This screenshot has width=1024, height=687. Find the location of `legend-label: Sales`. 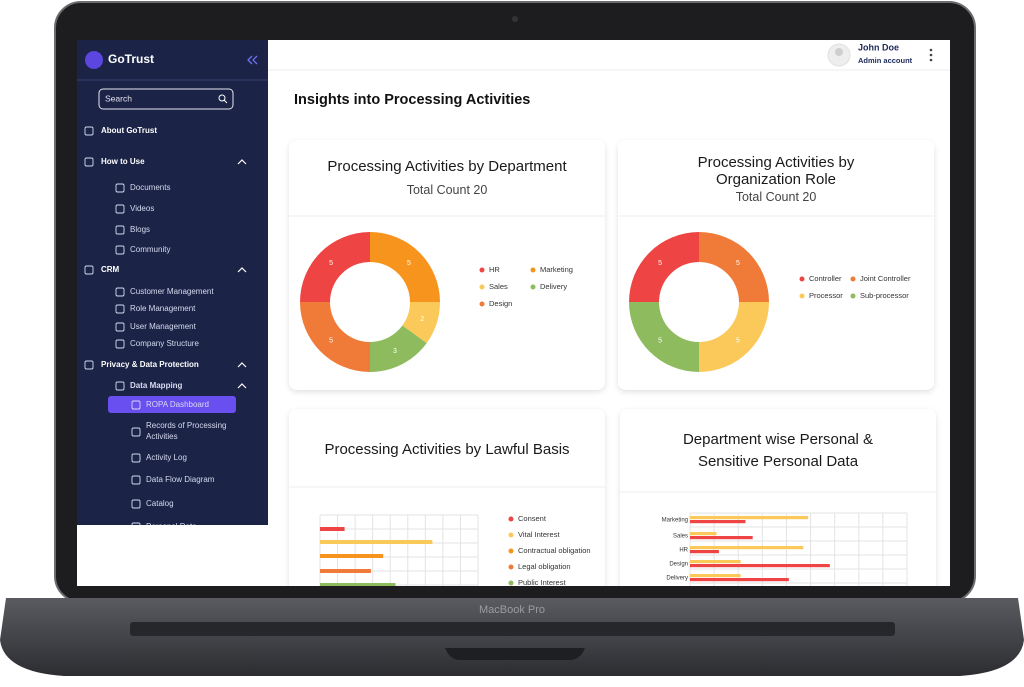

legend-label: Sales is located at coordinates (498, 286).